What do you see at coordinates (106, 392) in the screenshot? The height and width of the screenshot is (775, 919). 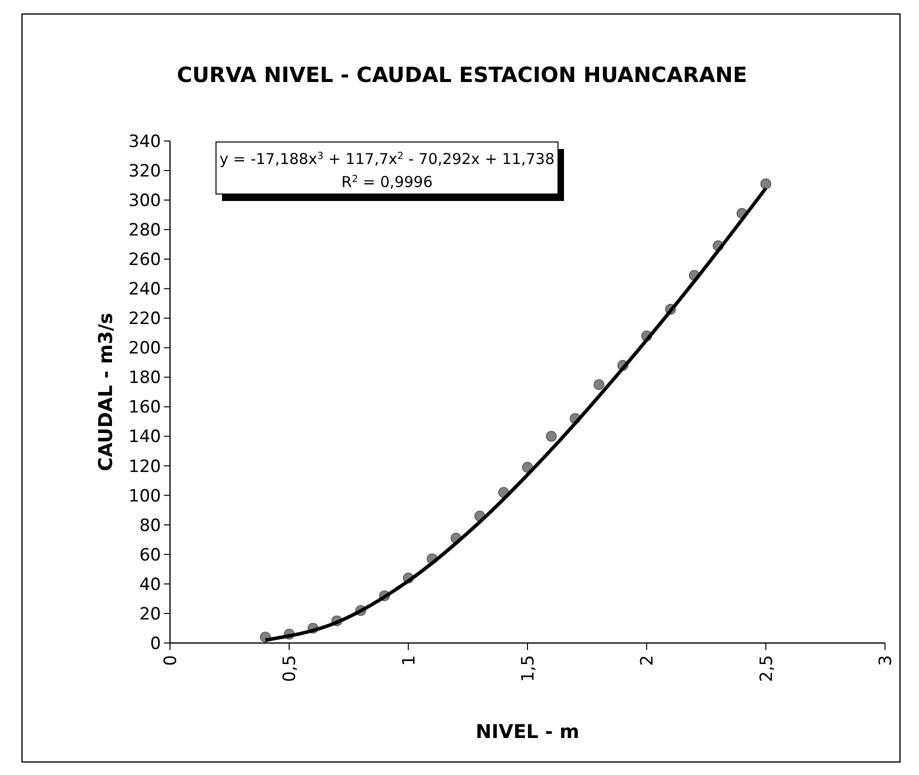 I see `y-axis-title: CAUDAL - m3/s` at bounding box center [106, 392].